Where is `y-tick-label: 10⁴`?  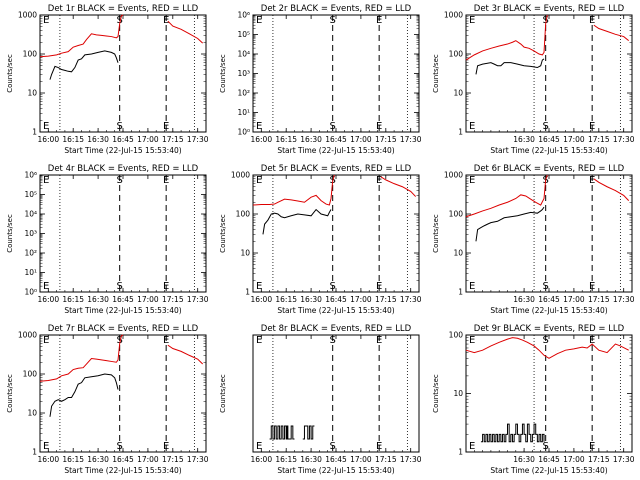 y-tick-label: 10⁴ is located at coordinates (243, 54).